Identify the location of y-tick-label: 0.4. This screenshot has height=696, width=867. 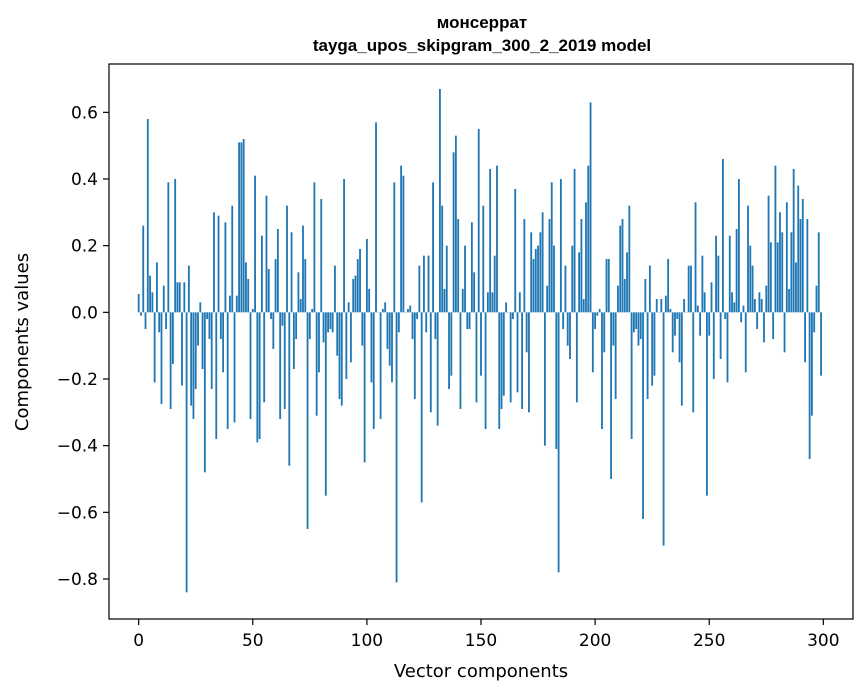
(84, 180).